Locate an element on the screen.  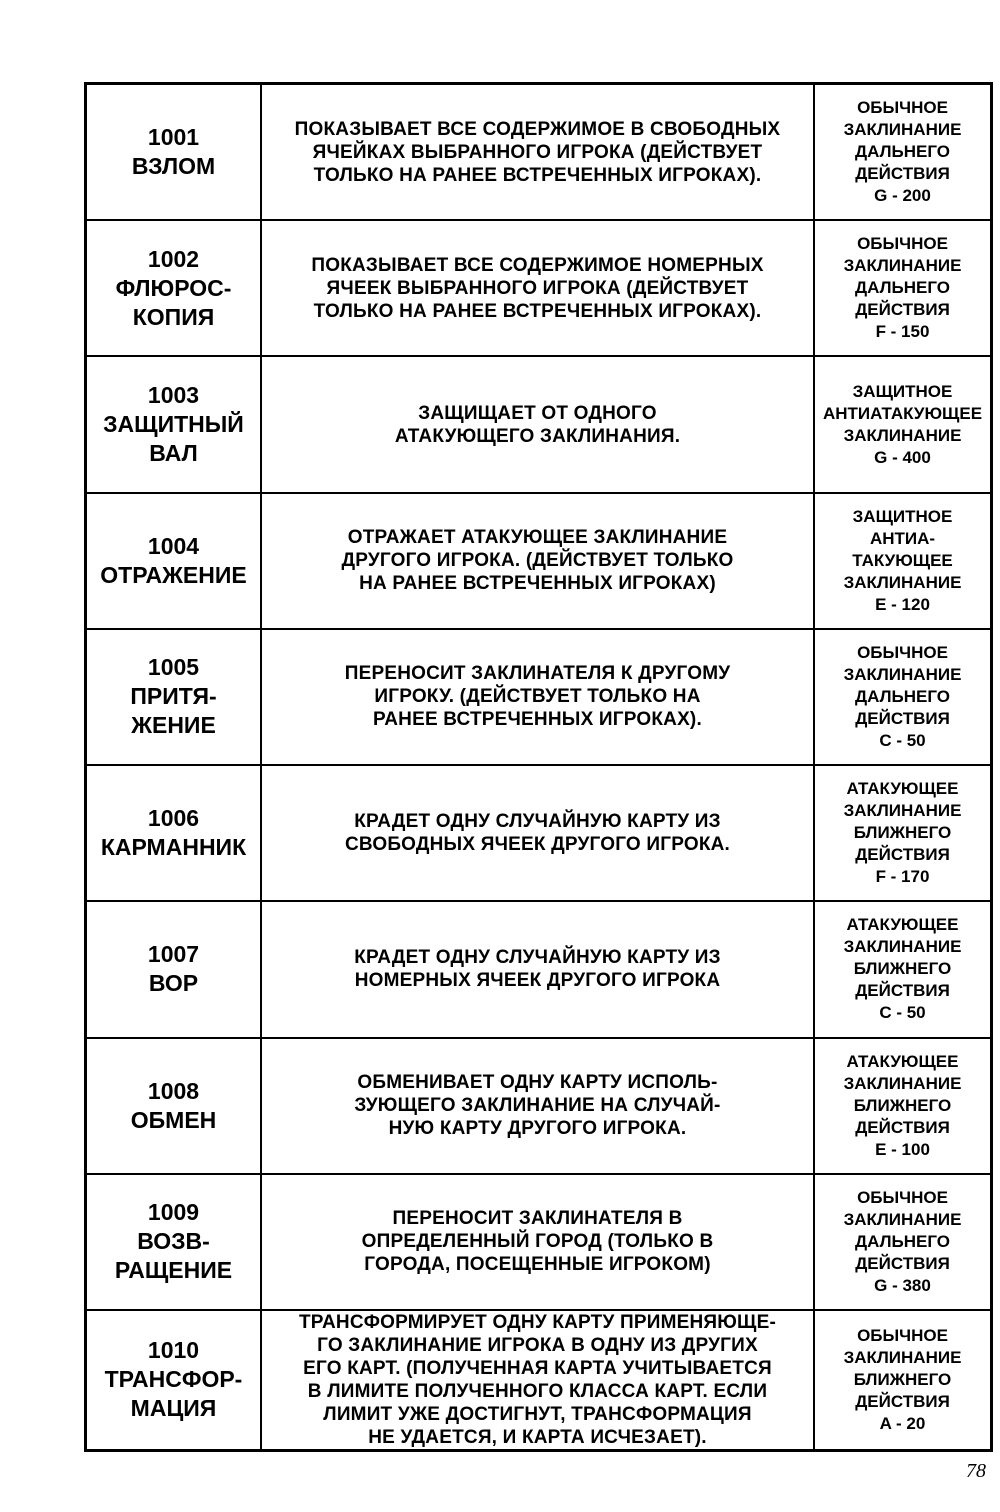
spell-name: 1010 ТРАНСФОР- МАЦИЯ is located at coordinates (174, 1379).